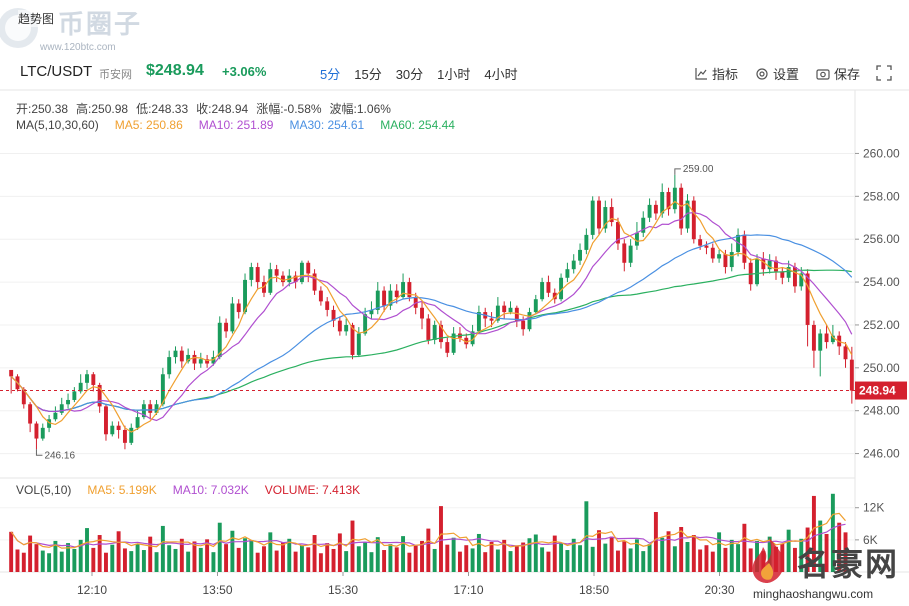 The width and height of the screenshot is (909, 606). I want to click on settings-button: 设置, so click(777, 73).